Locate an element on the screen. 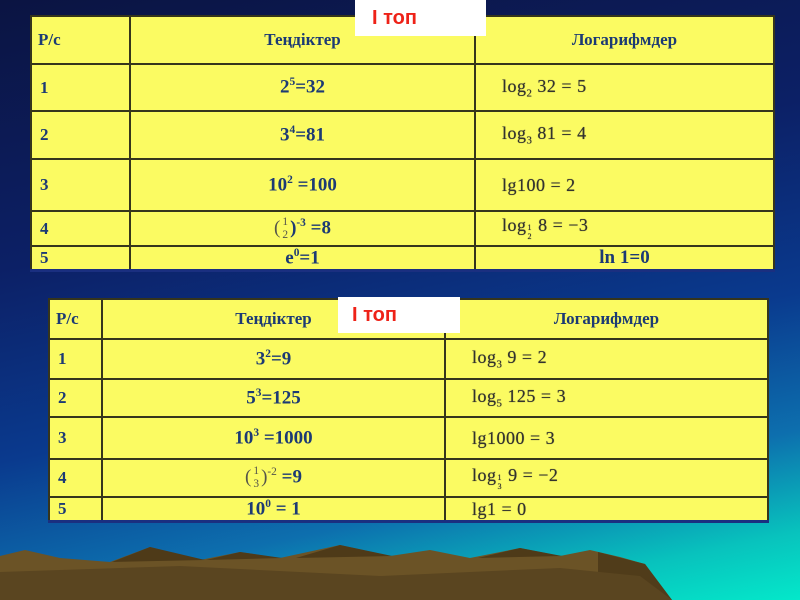 The image size is (800, 600). logarithm-cell: ln 1=0 is located at coordinates (624, 258).